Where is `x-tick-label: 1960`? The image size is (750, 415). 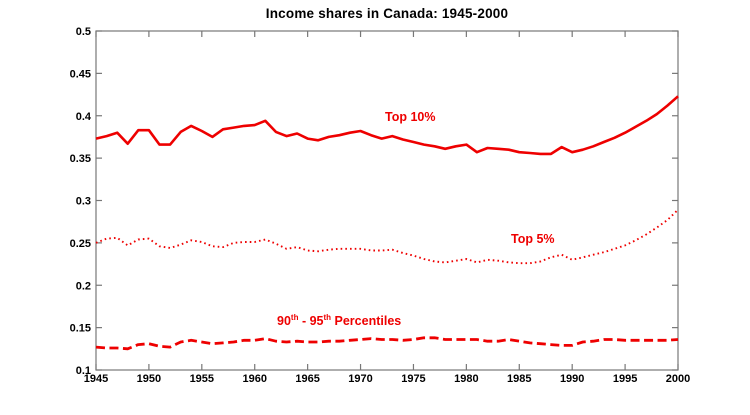 x-tick-label: 1960 is located at coordinates (254, 379).